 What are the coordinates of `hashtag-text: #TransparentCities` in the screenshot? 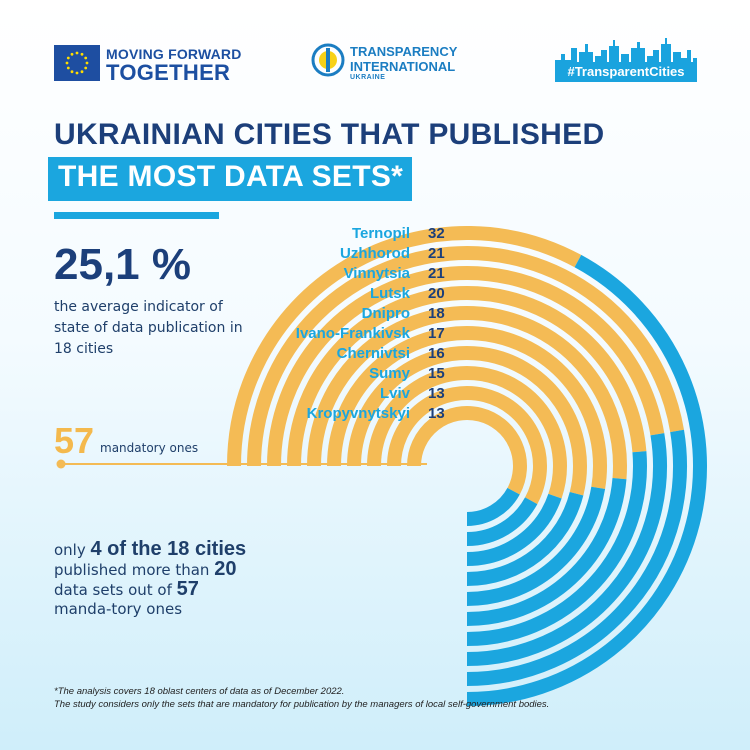 It's located at (626, 71).